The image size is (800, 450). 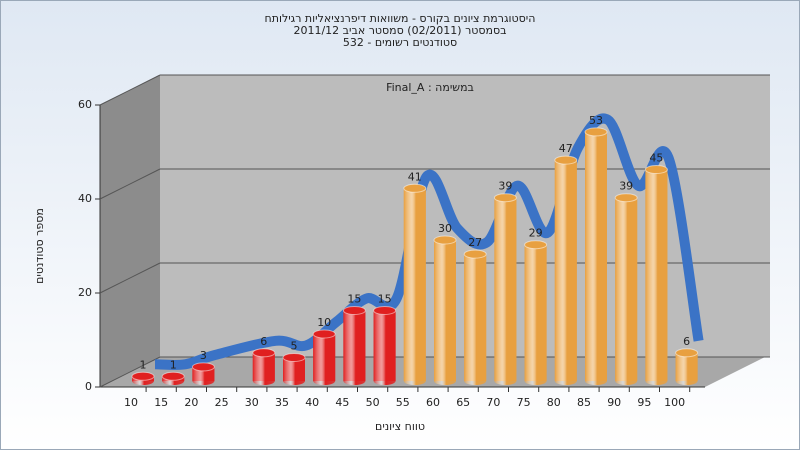 I want to click on y-tick-label: 20, so click(x=85, y=292).